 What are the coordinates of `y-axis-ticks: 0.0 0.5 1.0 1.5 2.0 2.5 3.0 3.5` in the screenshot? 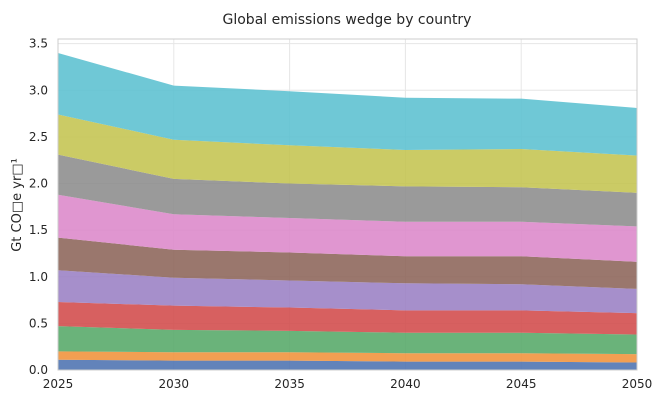 It's located at (38, 207).